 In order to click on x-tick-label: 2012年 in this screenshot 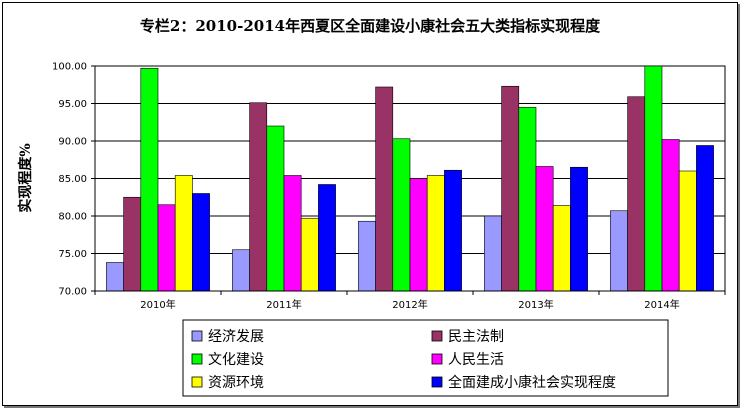, I will do `click(409, 304)`.